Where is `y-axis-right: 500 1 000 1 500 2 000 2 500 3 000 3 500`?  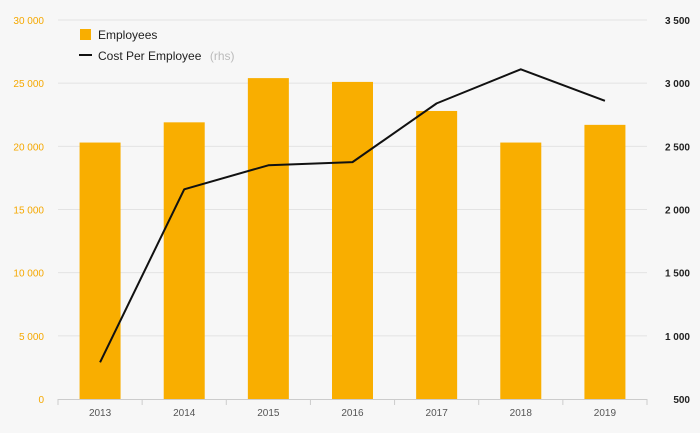 y-axis-right: 500 1 000 1 500 2 000 2 500 3 000 3 500 is located at coordinates (677, 211).